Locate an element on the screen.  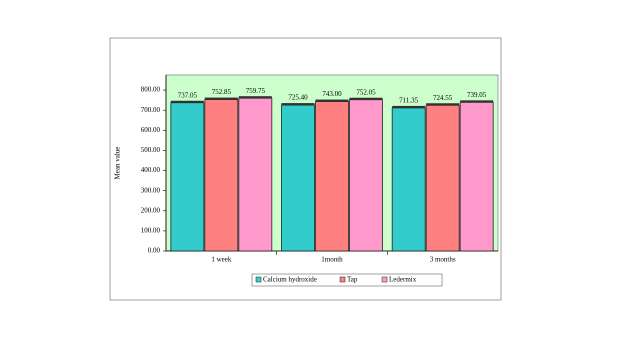
legend-label: Calcium hydroxide is located at coordinates (290, 280).